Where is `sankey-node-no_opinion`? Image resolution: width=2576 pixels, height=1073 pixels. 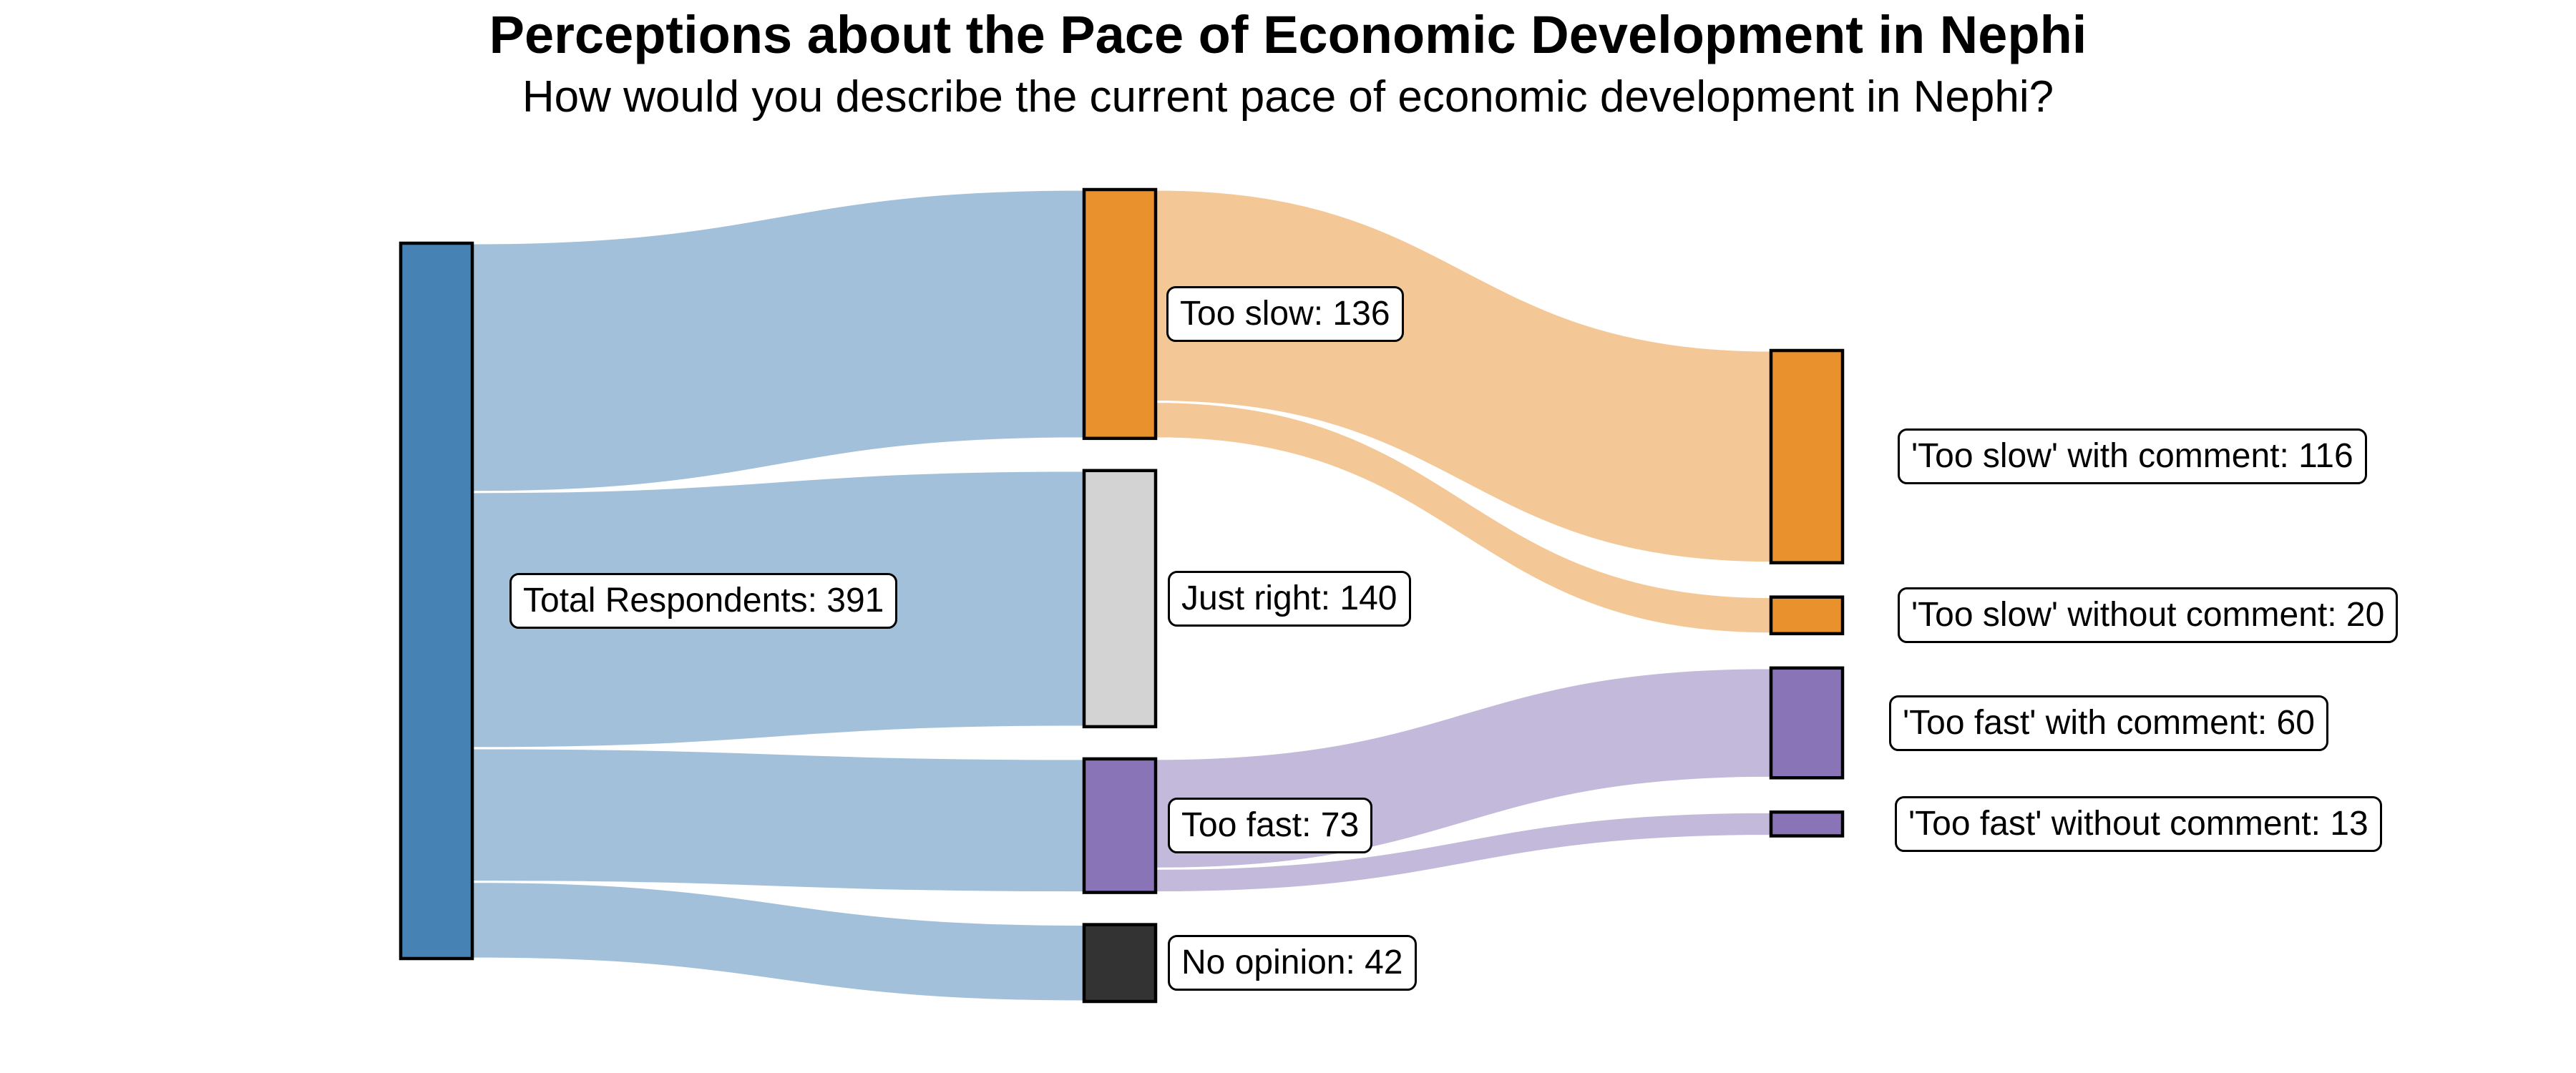 sankey-node-no_opinion is located at coordinates (1120, 963).